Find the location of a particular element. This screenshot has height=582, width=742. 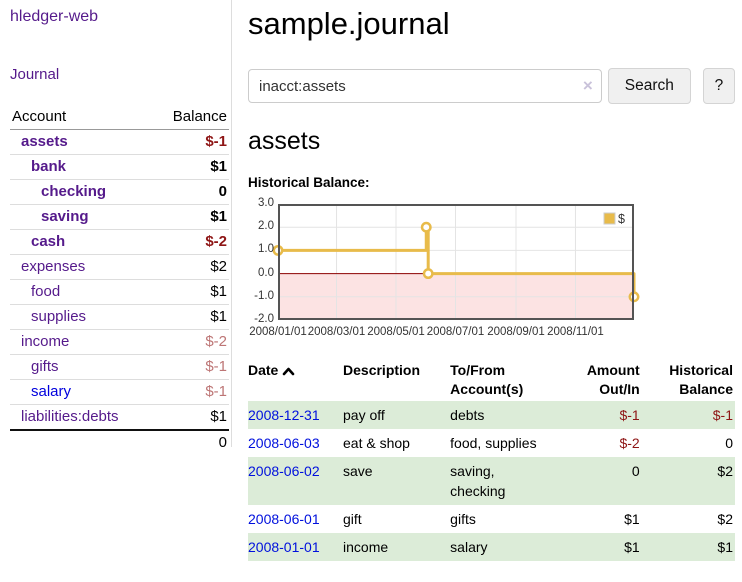

register-accounts-cell: saving, checking is located at coordinates (478, 481).